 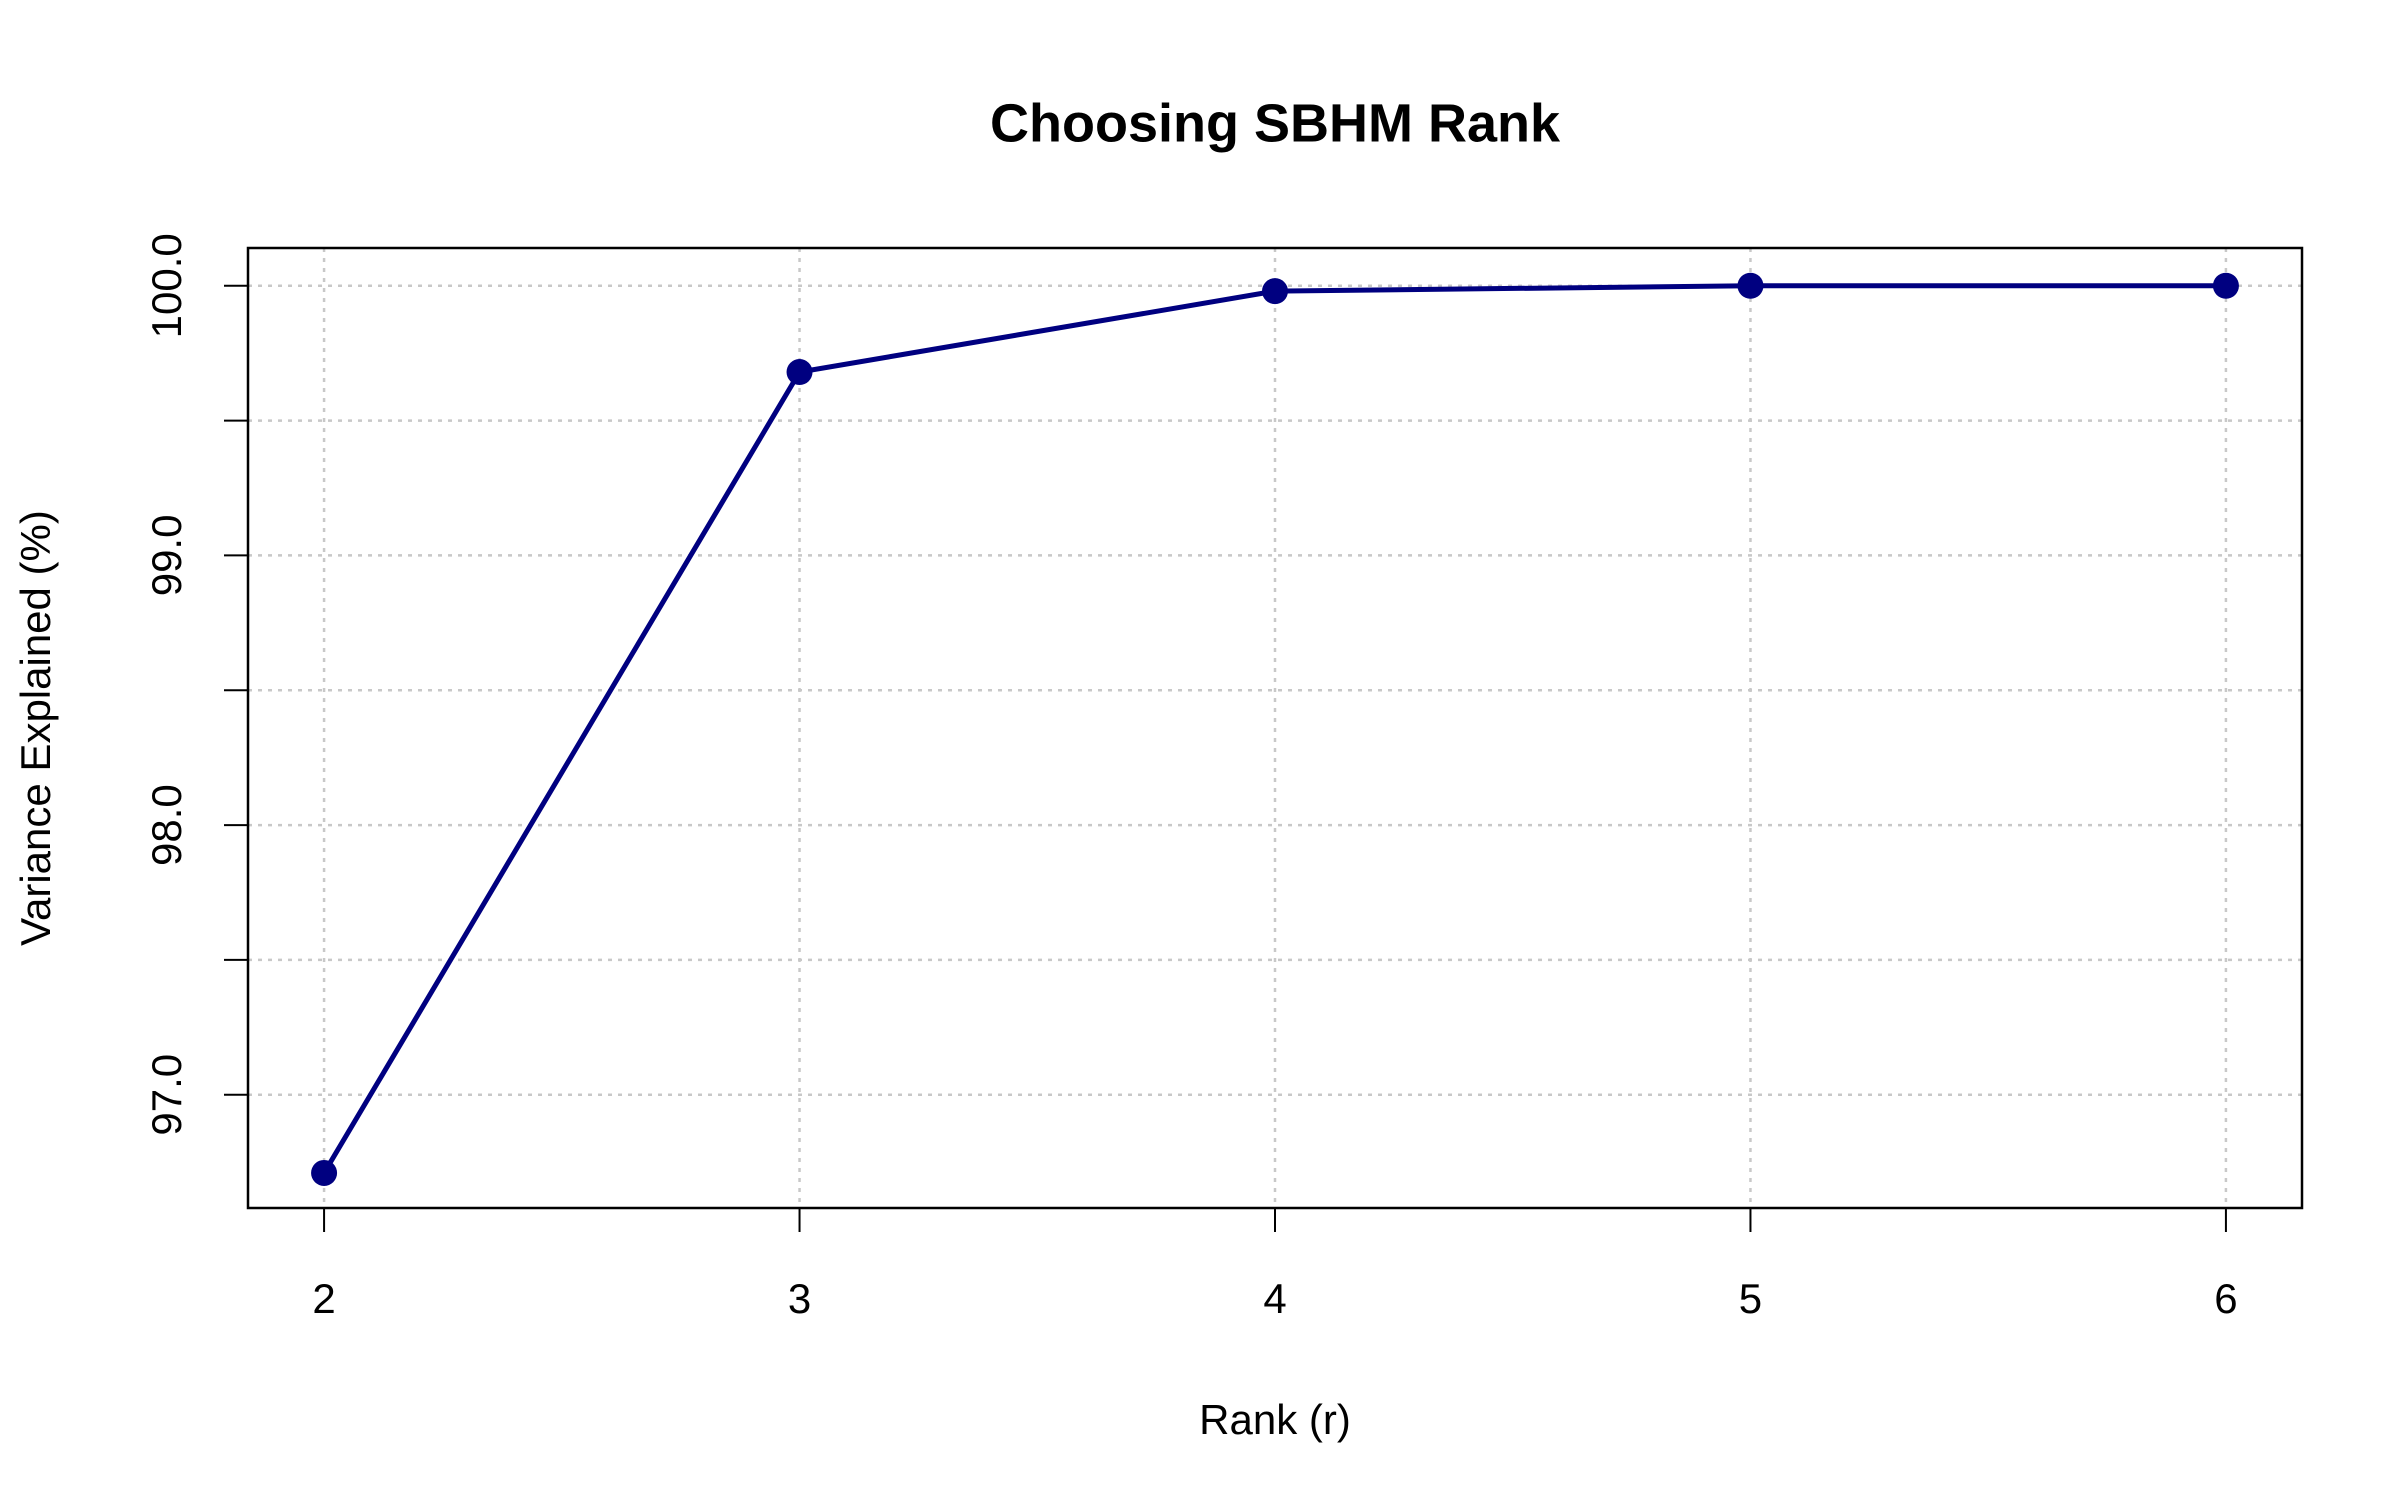 What do you see at coordinates (323, 1298) in the screenshot?
I see `x-tick-label: 2` at bounding box center [323, 1298].